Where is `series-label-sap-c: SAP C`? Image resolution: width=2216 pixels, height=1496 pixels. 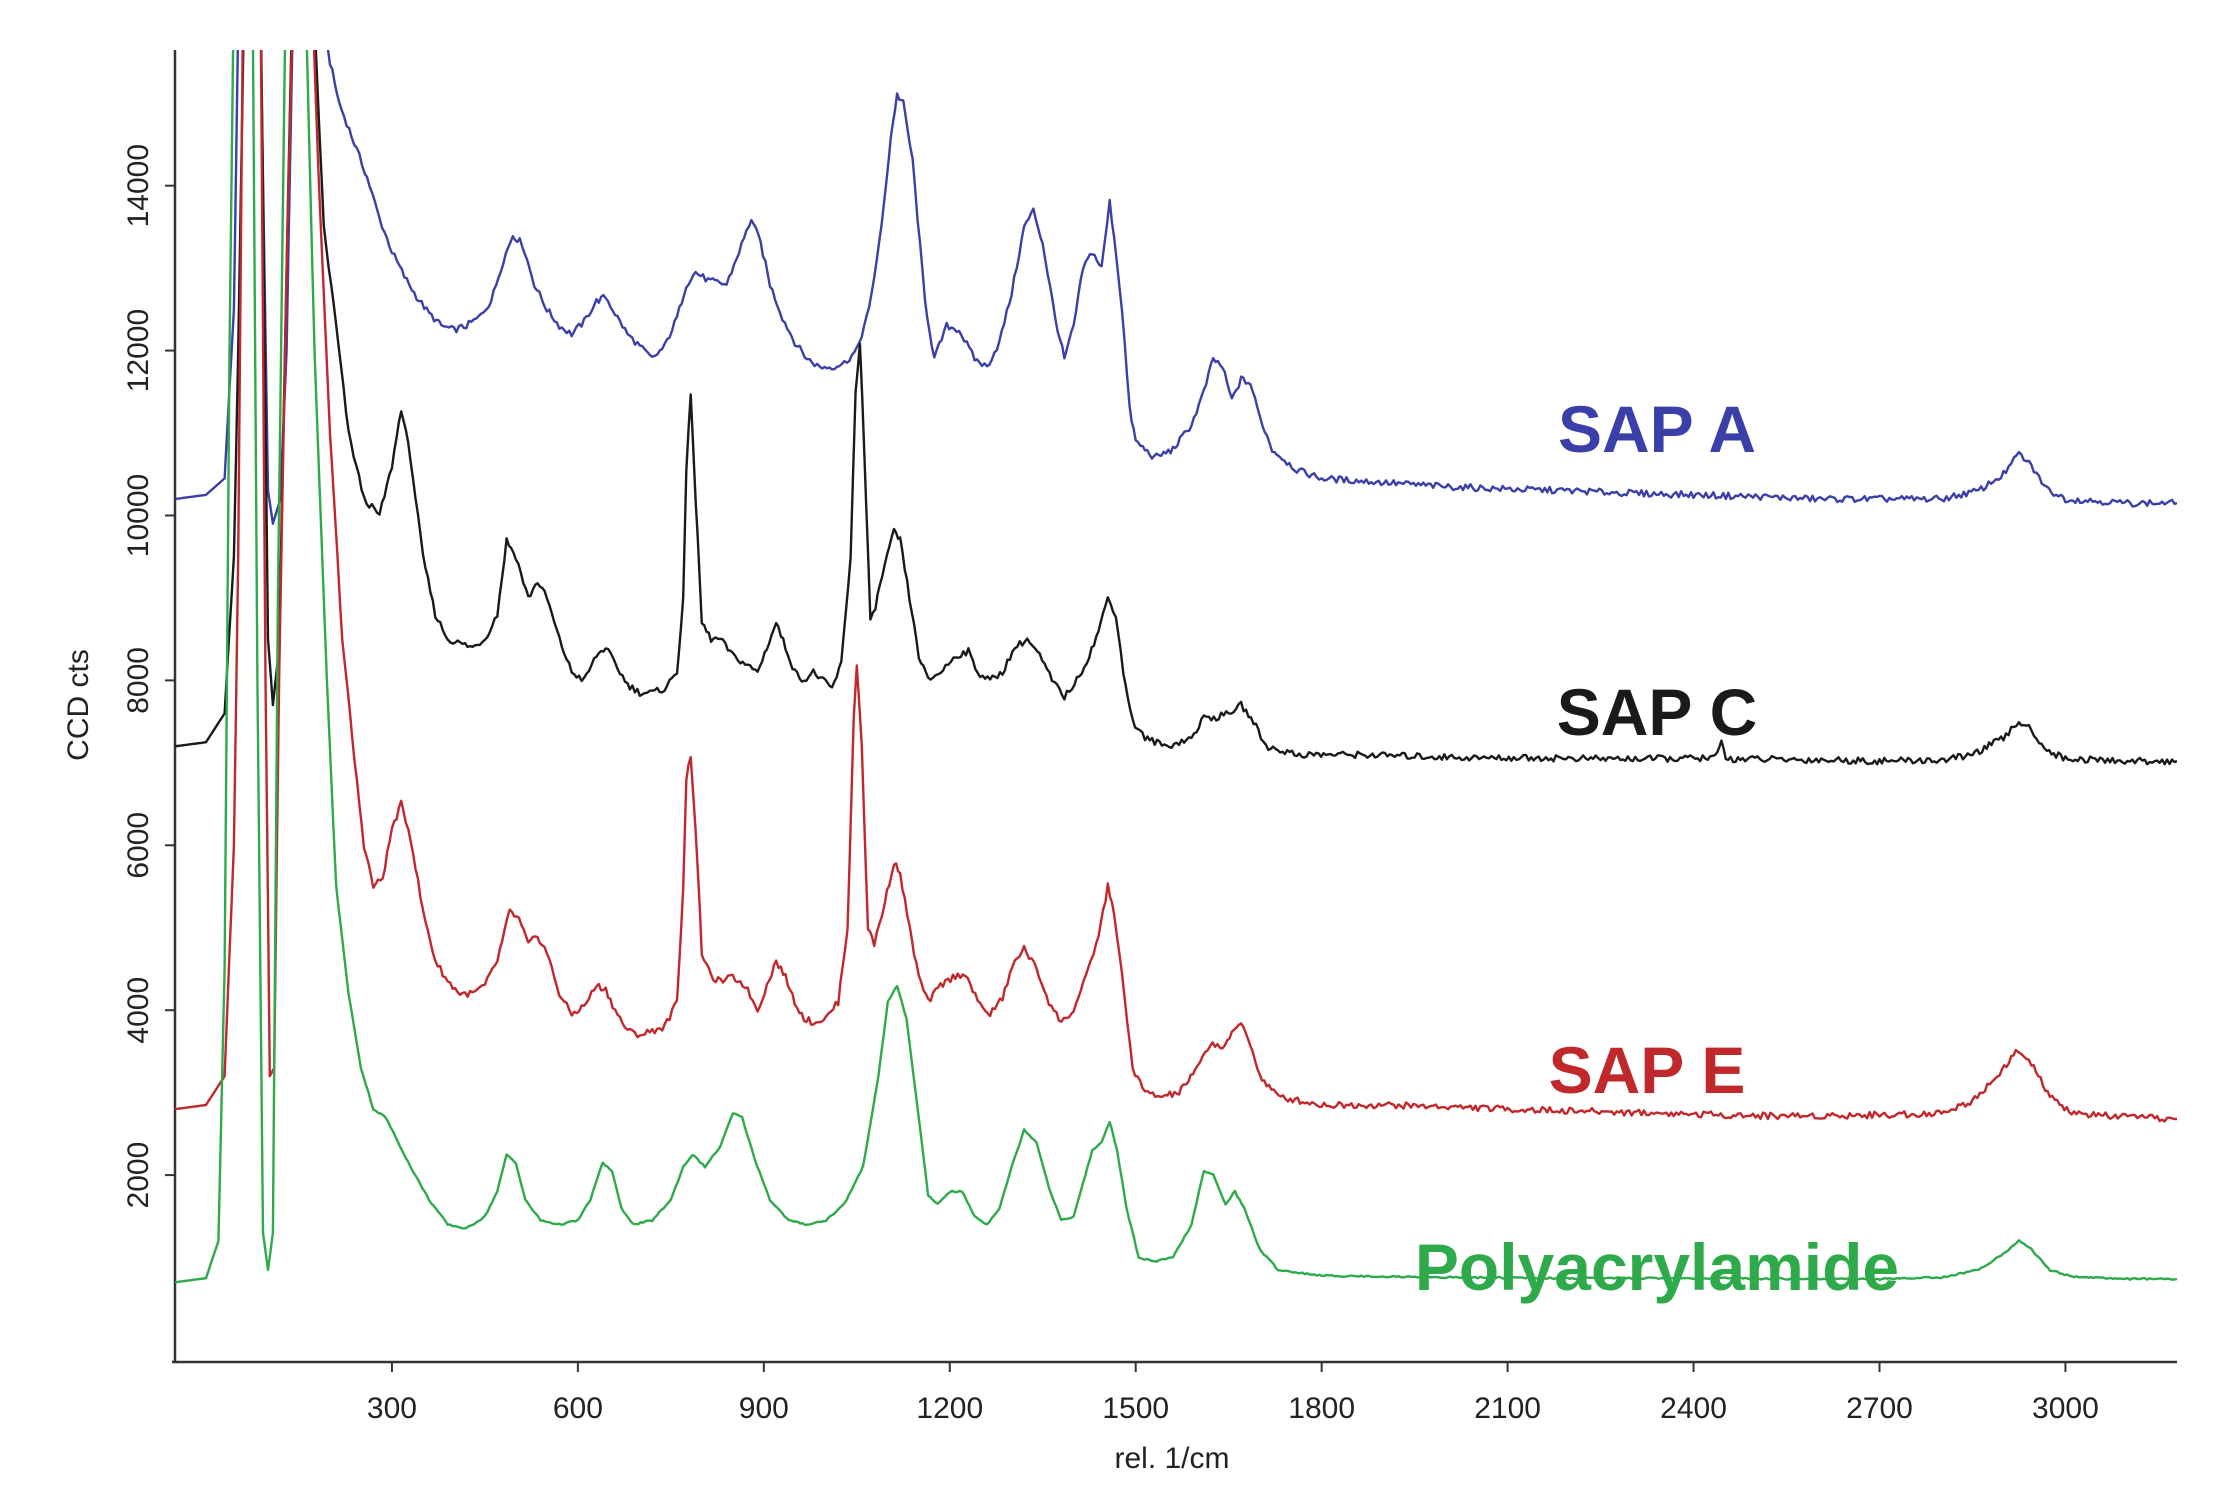 series-label-sap-c: SAP C is located at coordinates (1657, 712).